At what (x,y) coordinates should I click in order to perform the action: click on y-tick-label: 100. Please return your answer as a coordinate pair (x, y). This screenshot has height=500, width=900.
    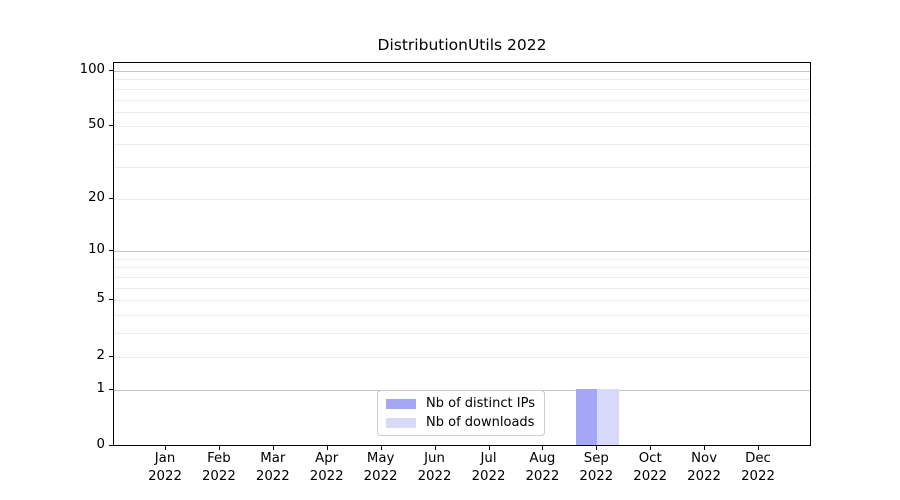
    Looking at the image, I should click on (92, 69).